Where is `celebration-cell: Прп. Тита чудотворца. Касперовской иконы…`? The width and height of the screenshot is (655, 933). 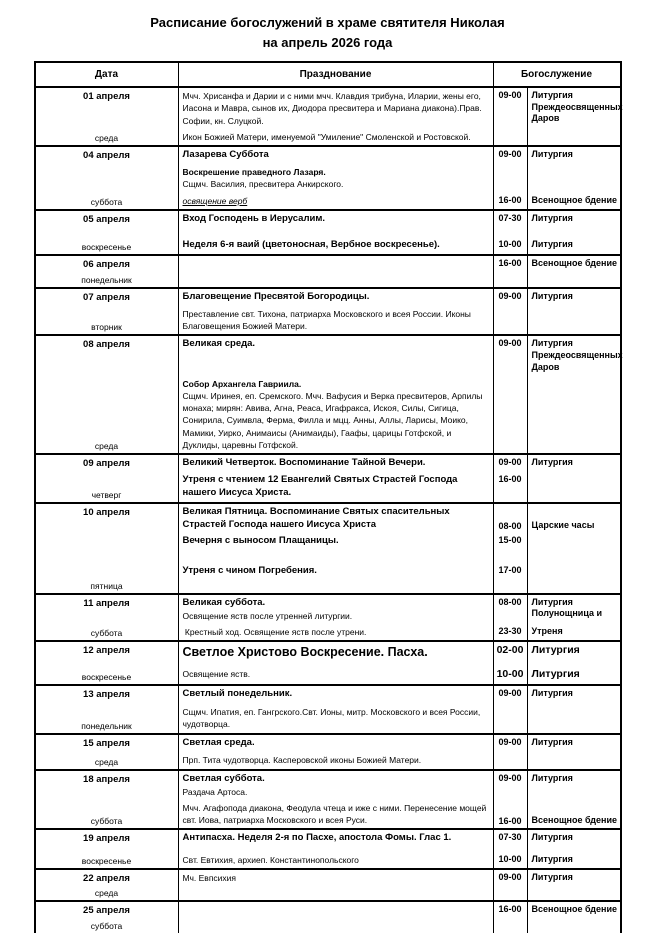 celebration-cell: Прп. Тита чудотворца. Касперовской иконы… is located at coordinates (335, 760).